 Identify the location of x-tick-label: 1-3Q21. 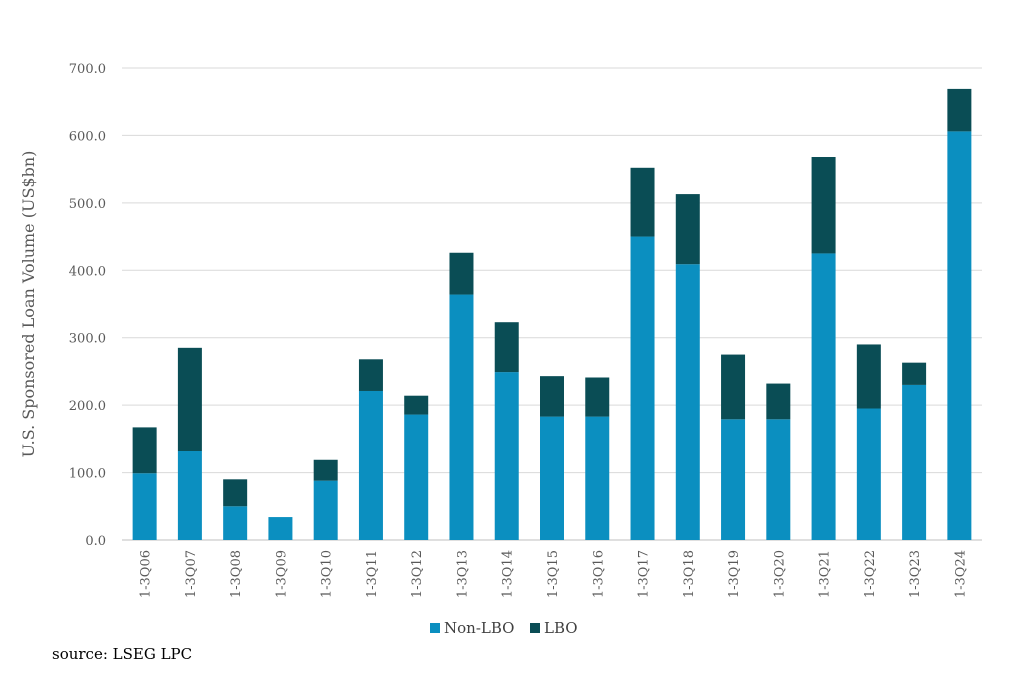
(825, 574).